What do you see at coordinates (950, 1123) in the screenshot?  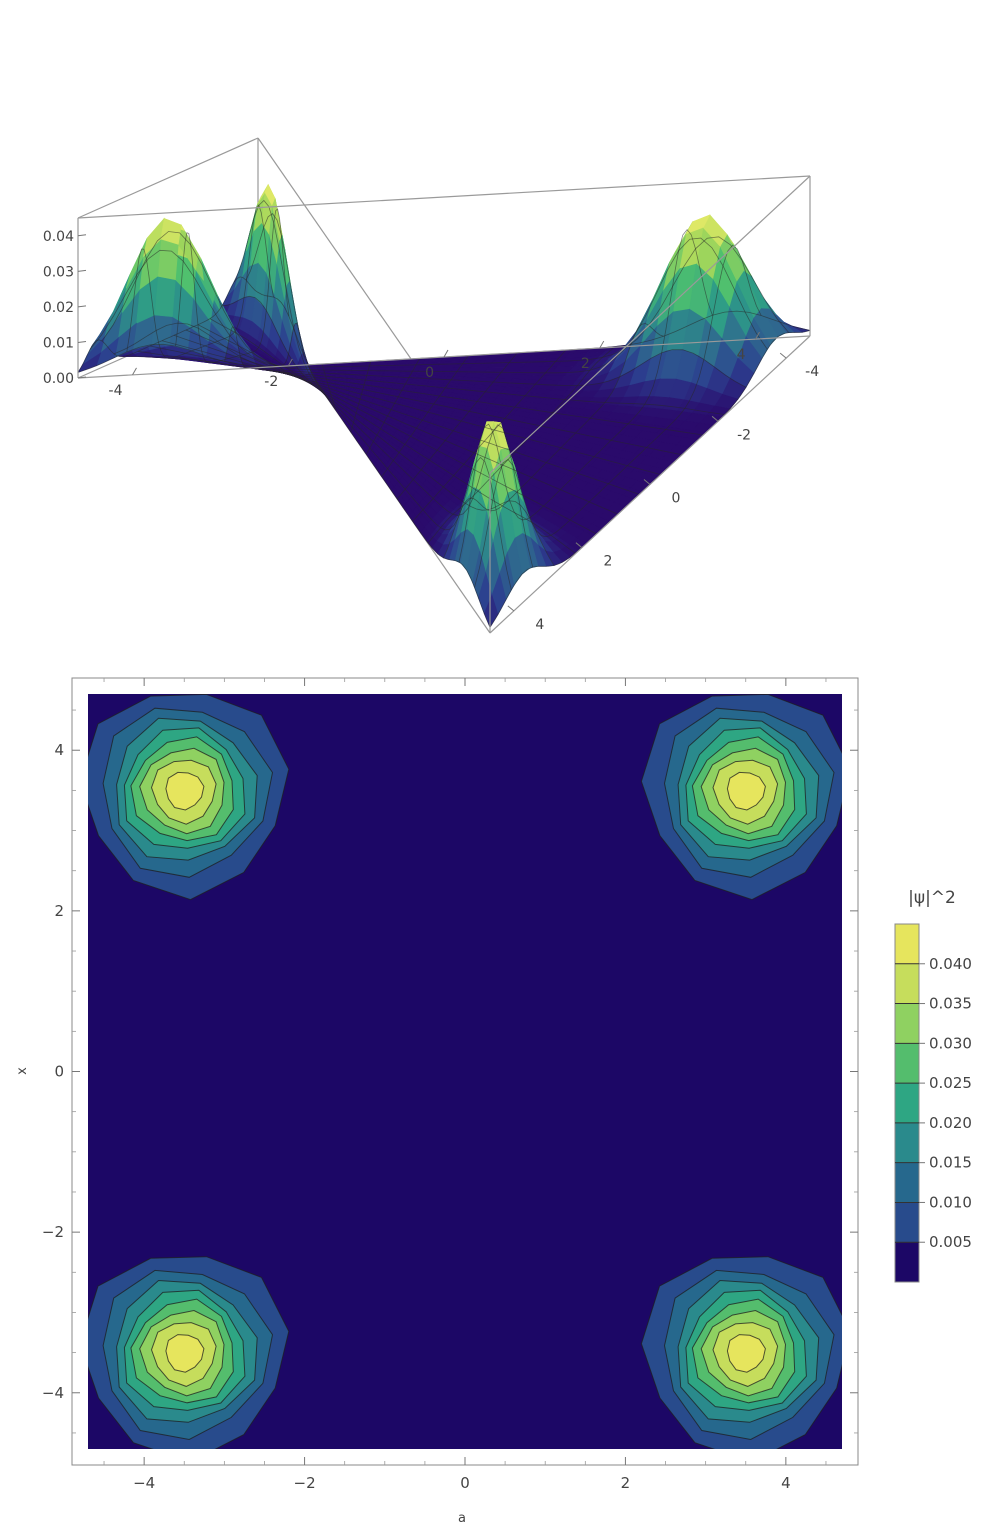 I see `colorbar-label: 0.020` at bounding box center [950, 1123].